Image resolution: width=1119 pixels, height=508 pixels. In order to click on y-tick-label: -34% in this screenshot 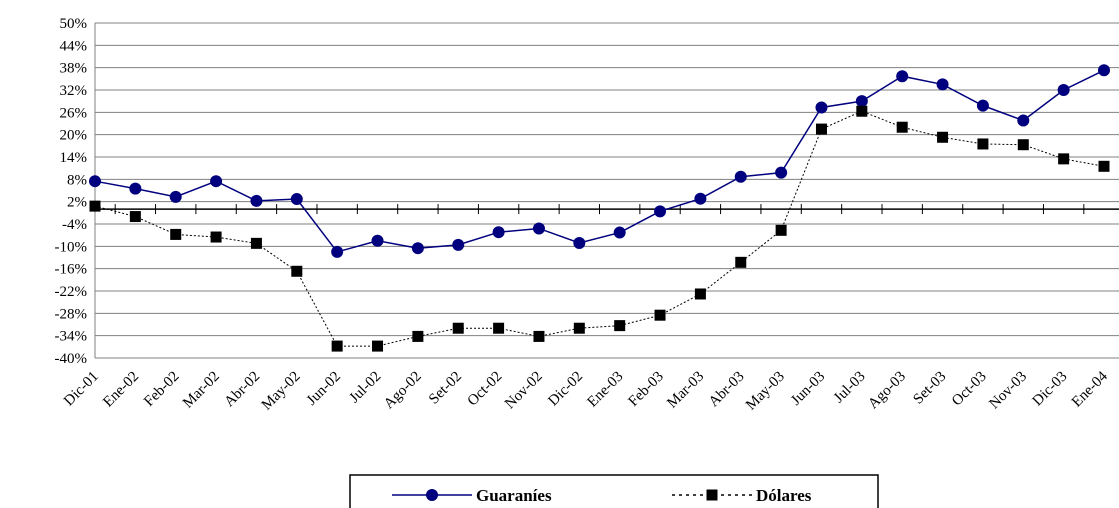, I will do `click(71, 337)`.